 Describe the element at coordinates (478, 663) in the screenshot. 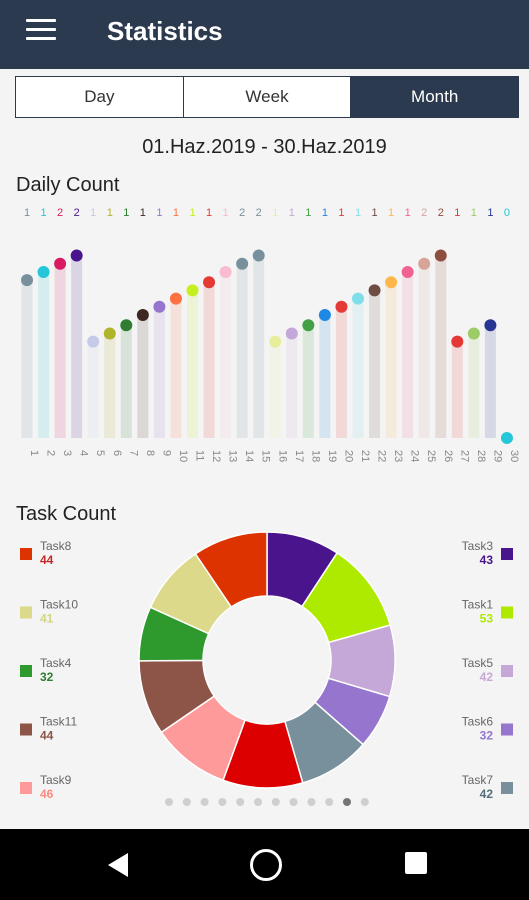

I see `legend-name: Task5` at that location.